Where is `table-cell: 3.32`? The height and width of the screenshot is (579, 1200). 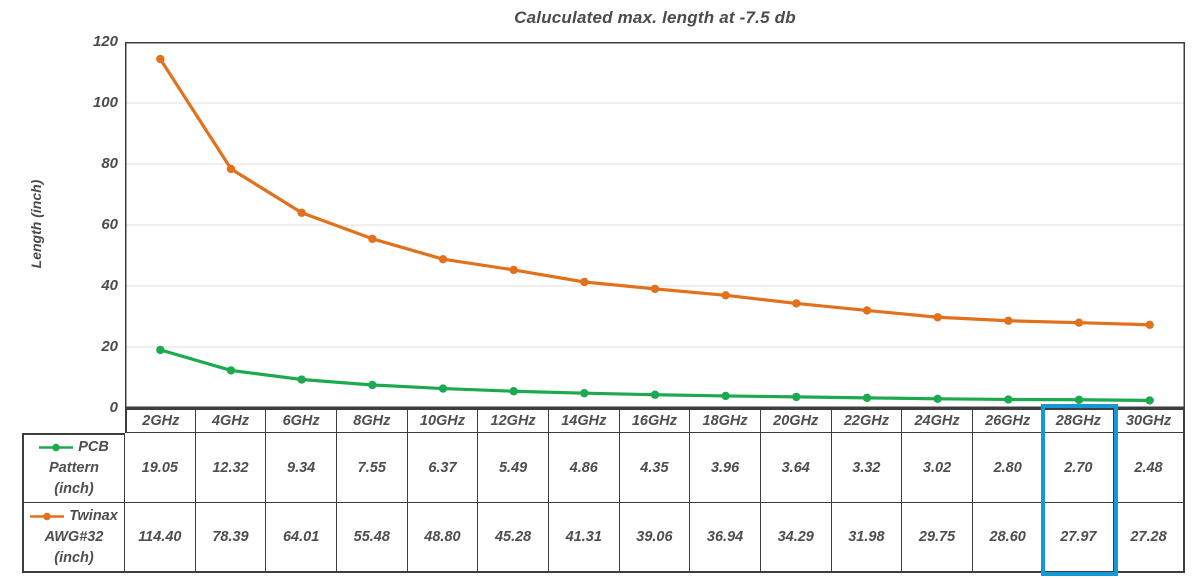 table-cell: 3.32 is located at coordinates (867, 468).